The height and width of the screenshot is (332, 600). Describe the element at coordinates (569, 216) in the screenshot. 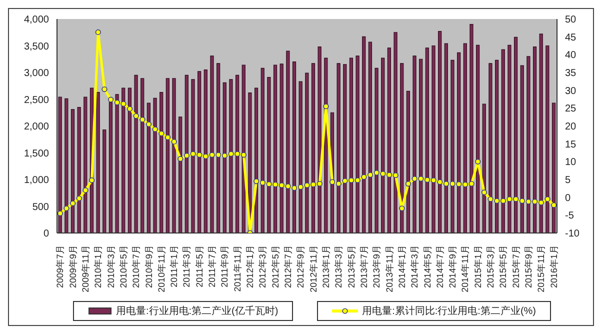

I see `y2-tick-label: -5` at that location.